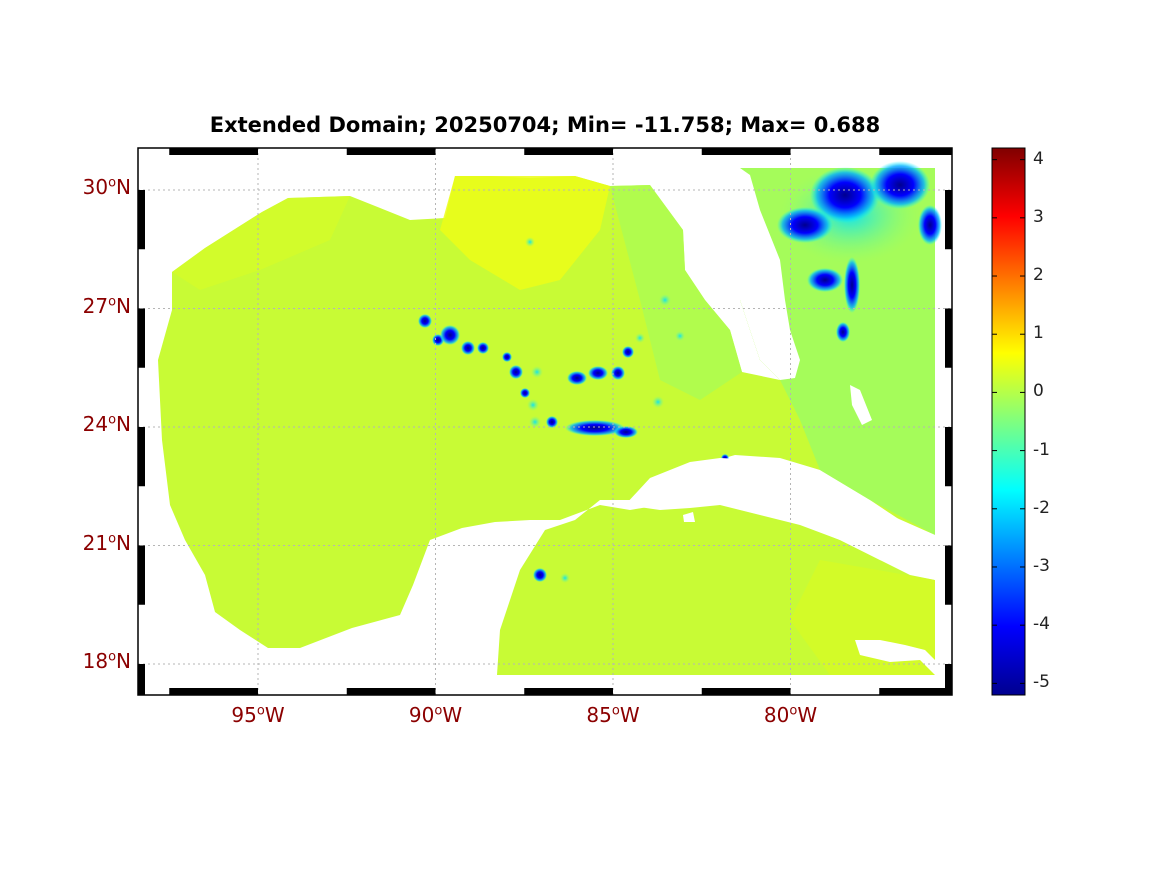  I want to click on lat-tick-label: 18oN, so click(106, 661).